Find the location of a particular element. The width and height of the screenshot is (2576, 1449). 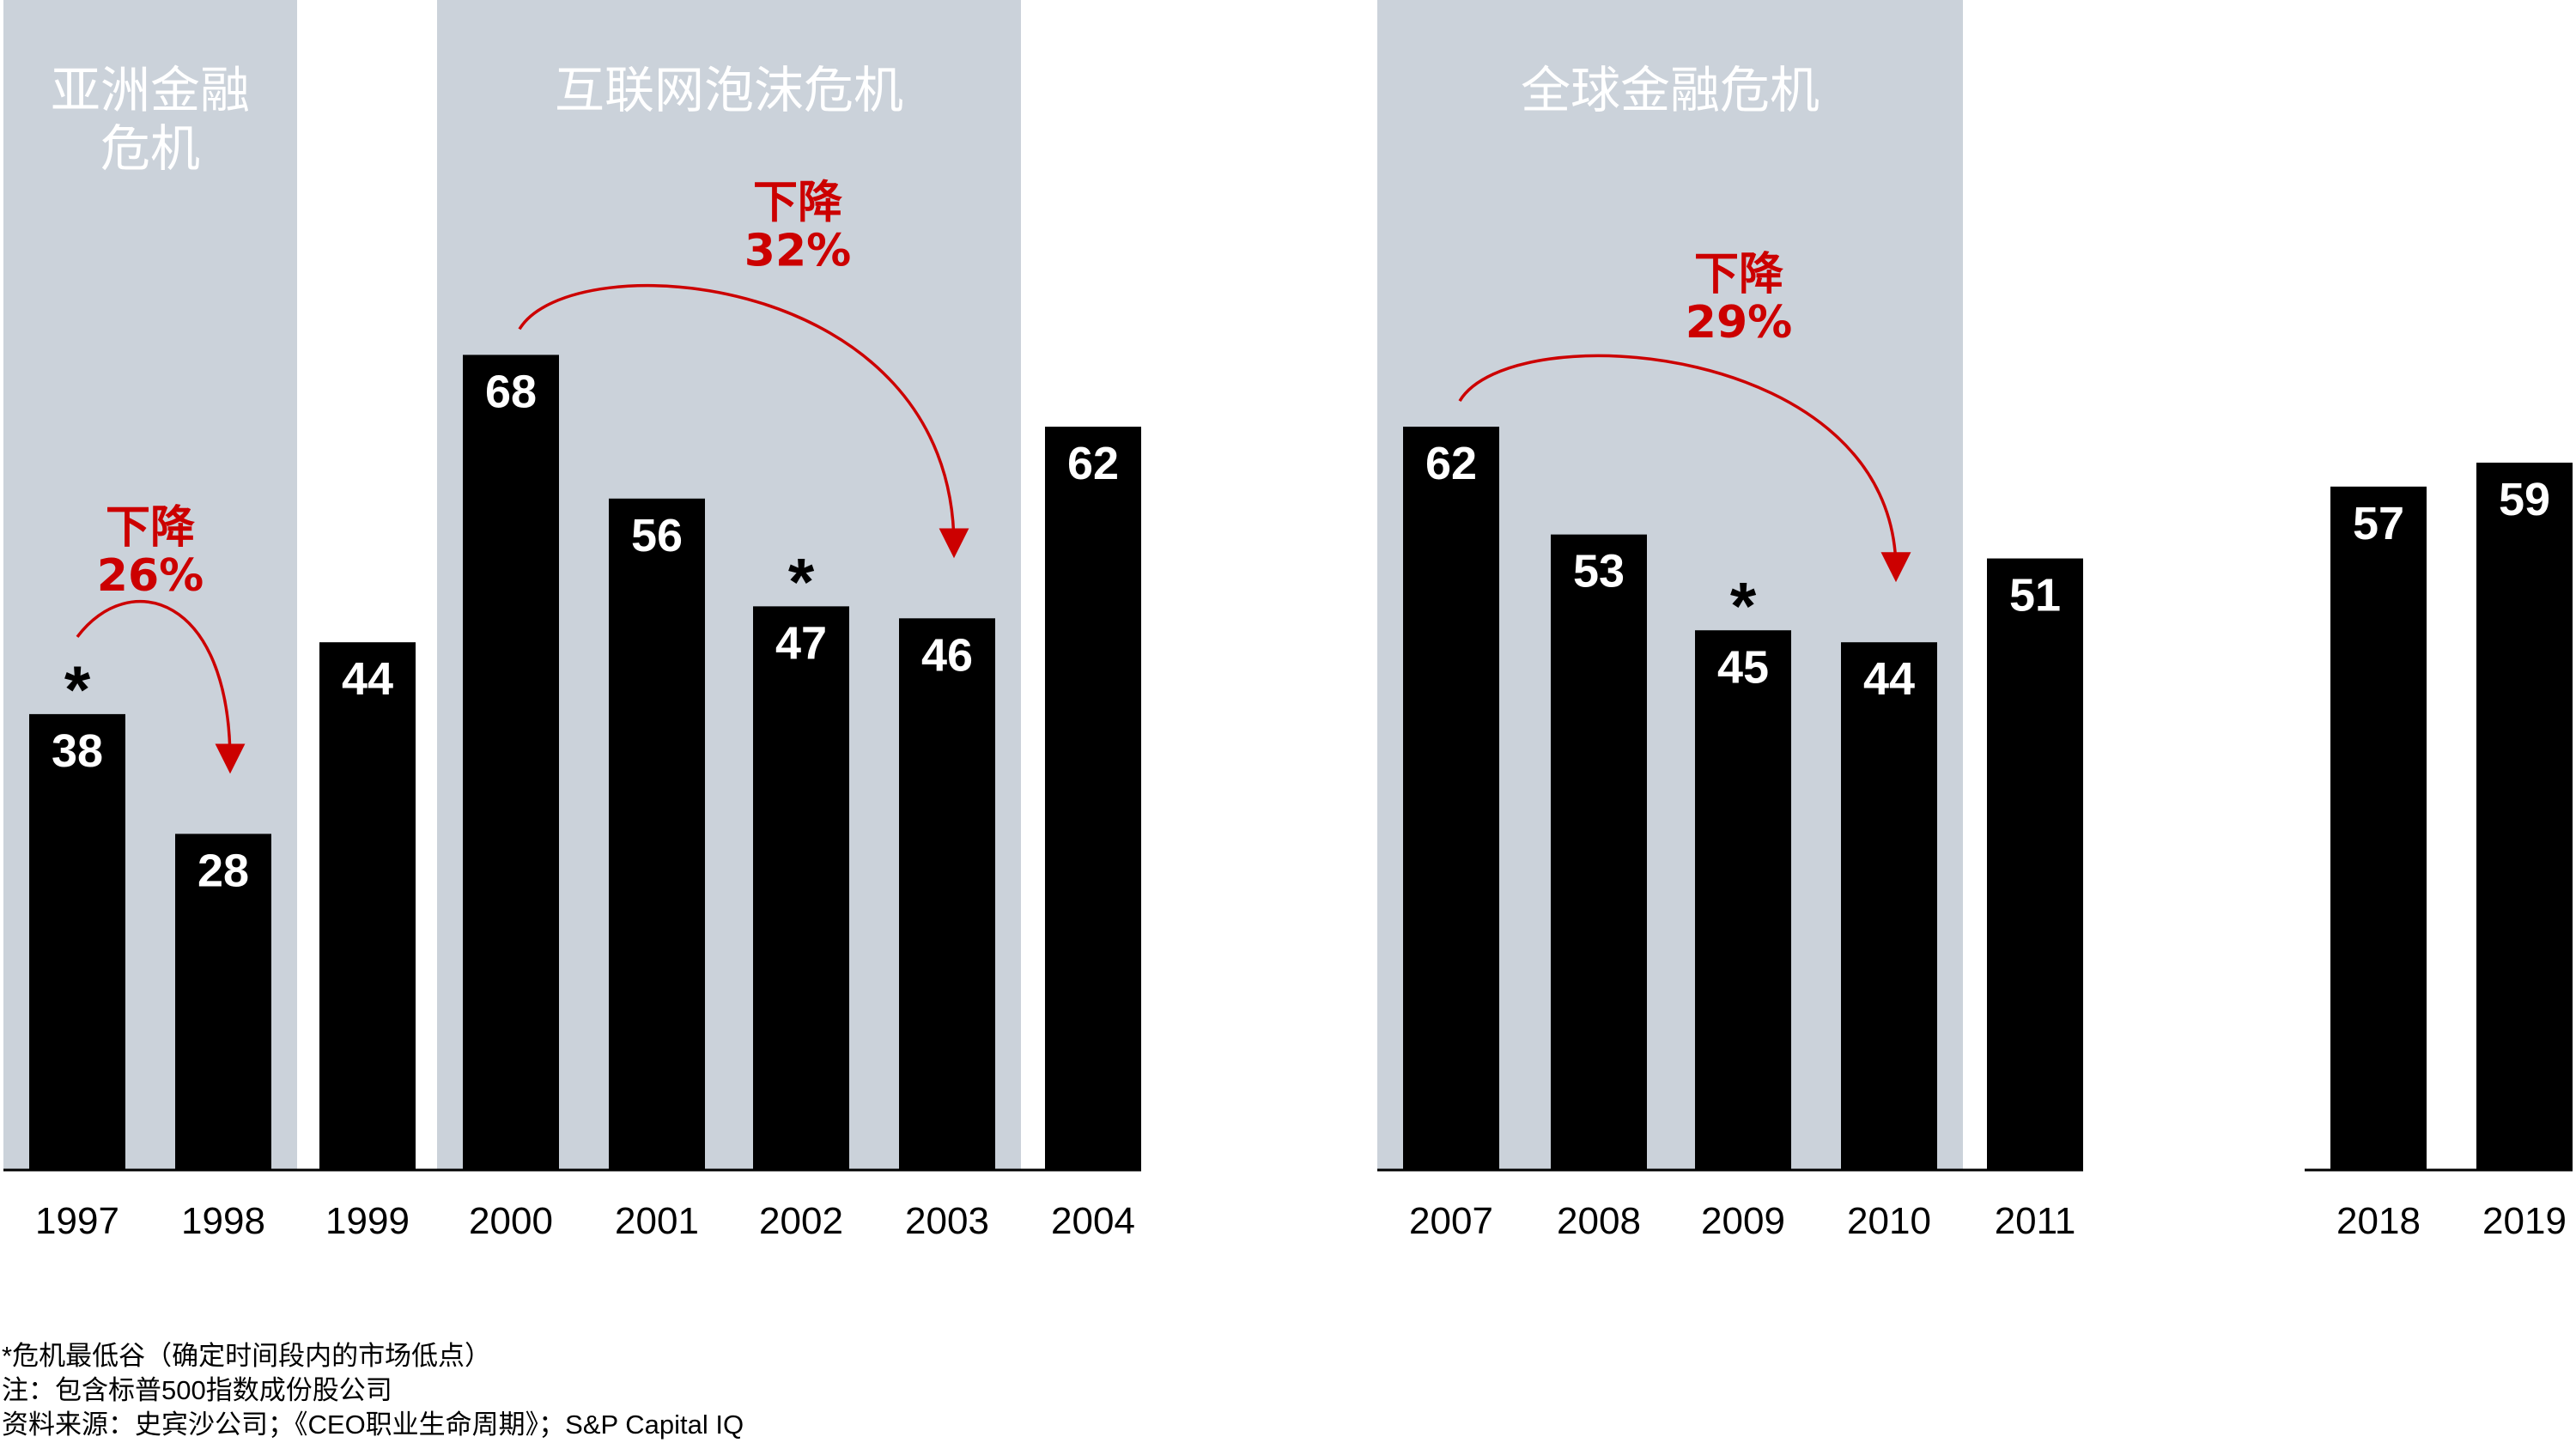

bar-value-1998: 28 is located at coordinates (223, 870).